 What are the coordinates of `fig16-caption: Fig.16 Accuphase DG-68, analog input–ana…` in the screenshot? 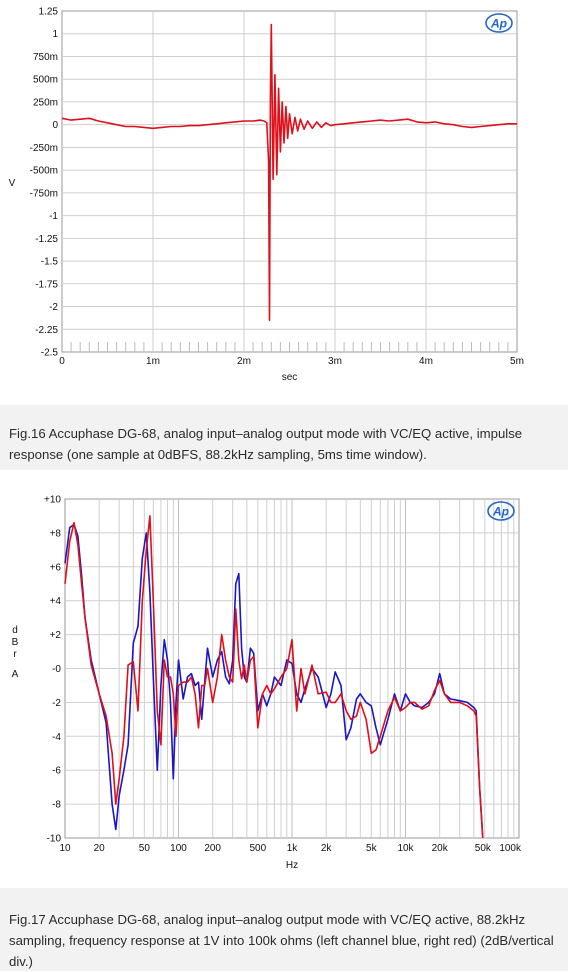 It's located at (284, 437).